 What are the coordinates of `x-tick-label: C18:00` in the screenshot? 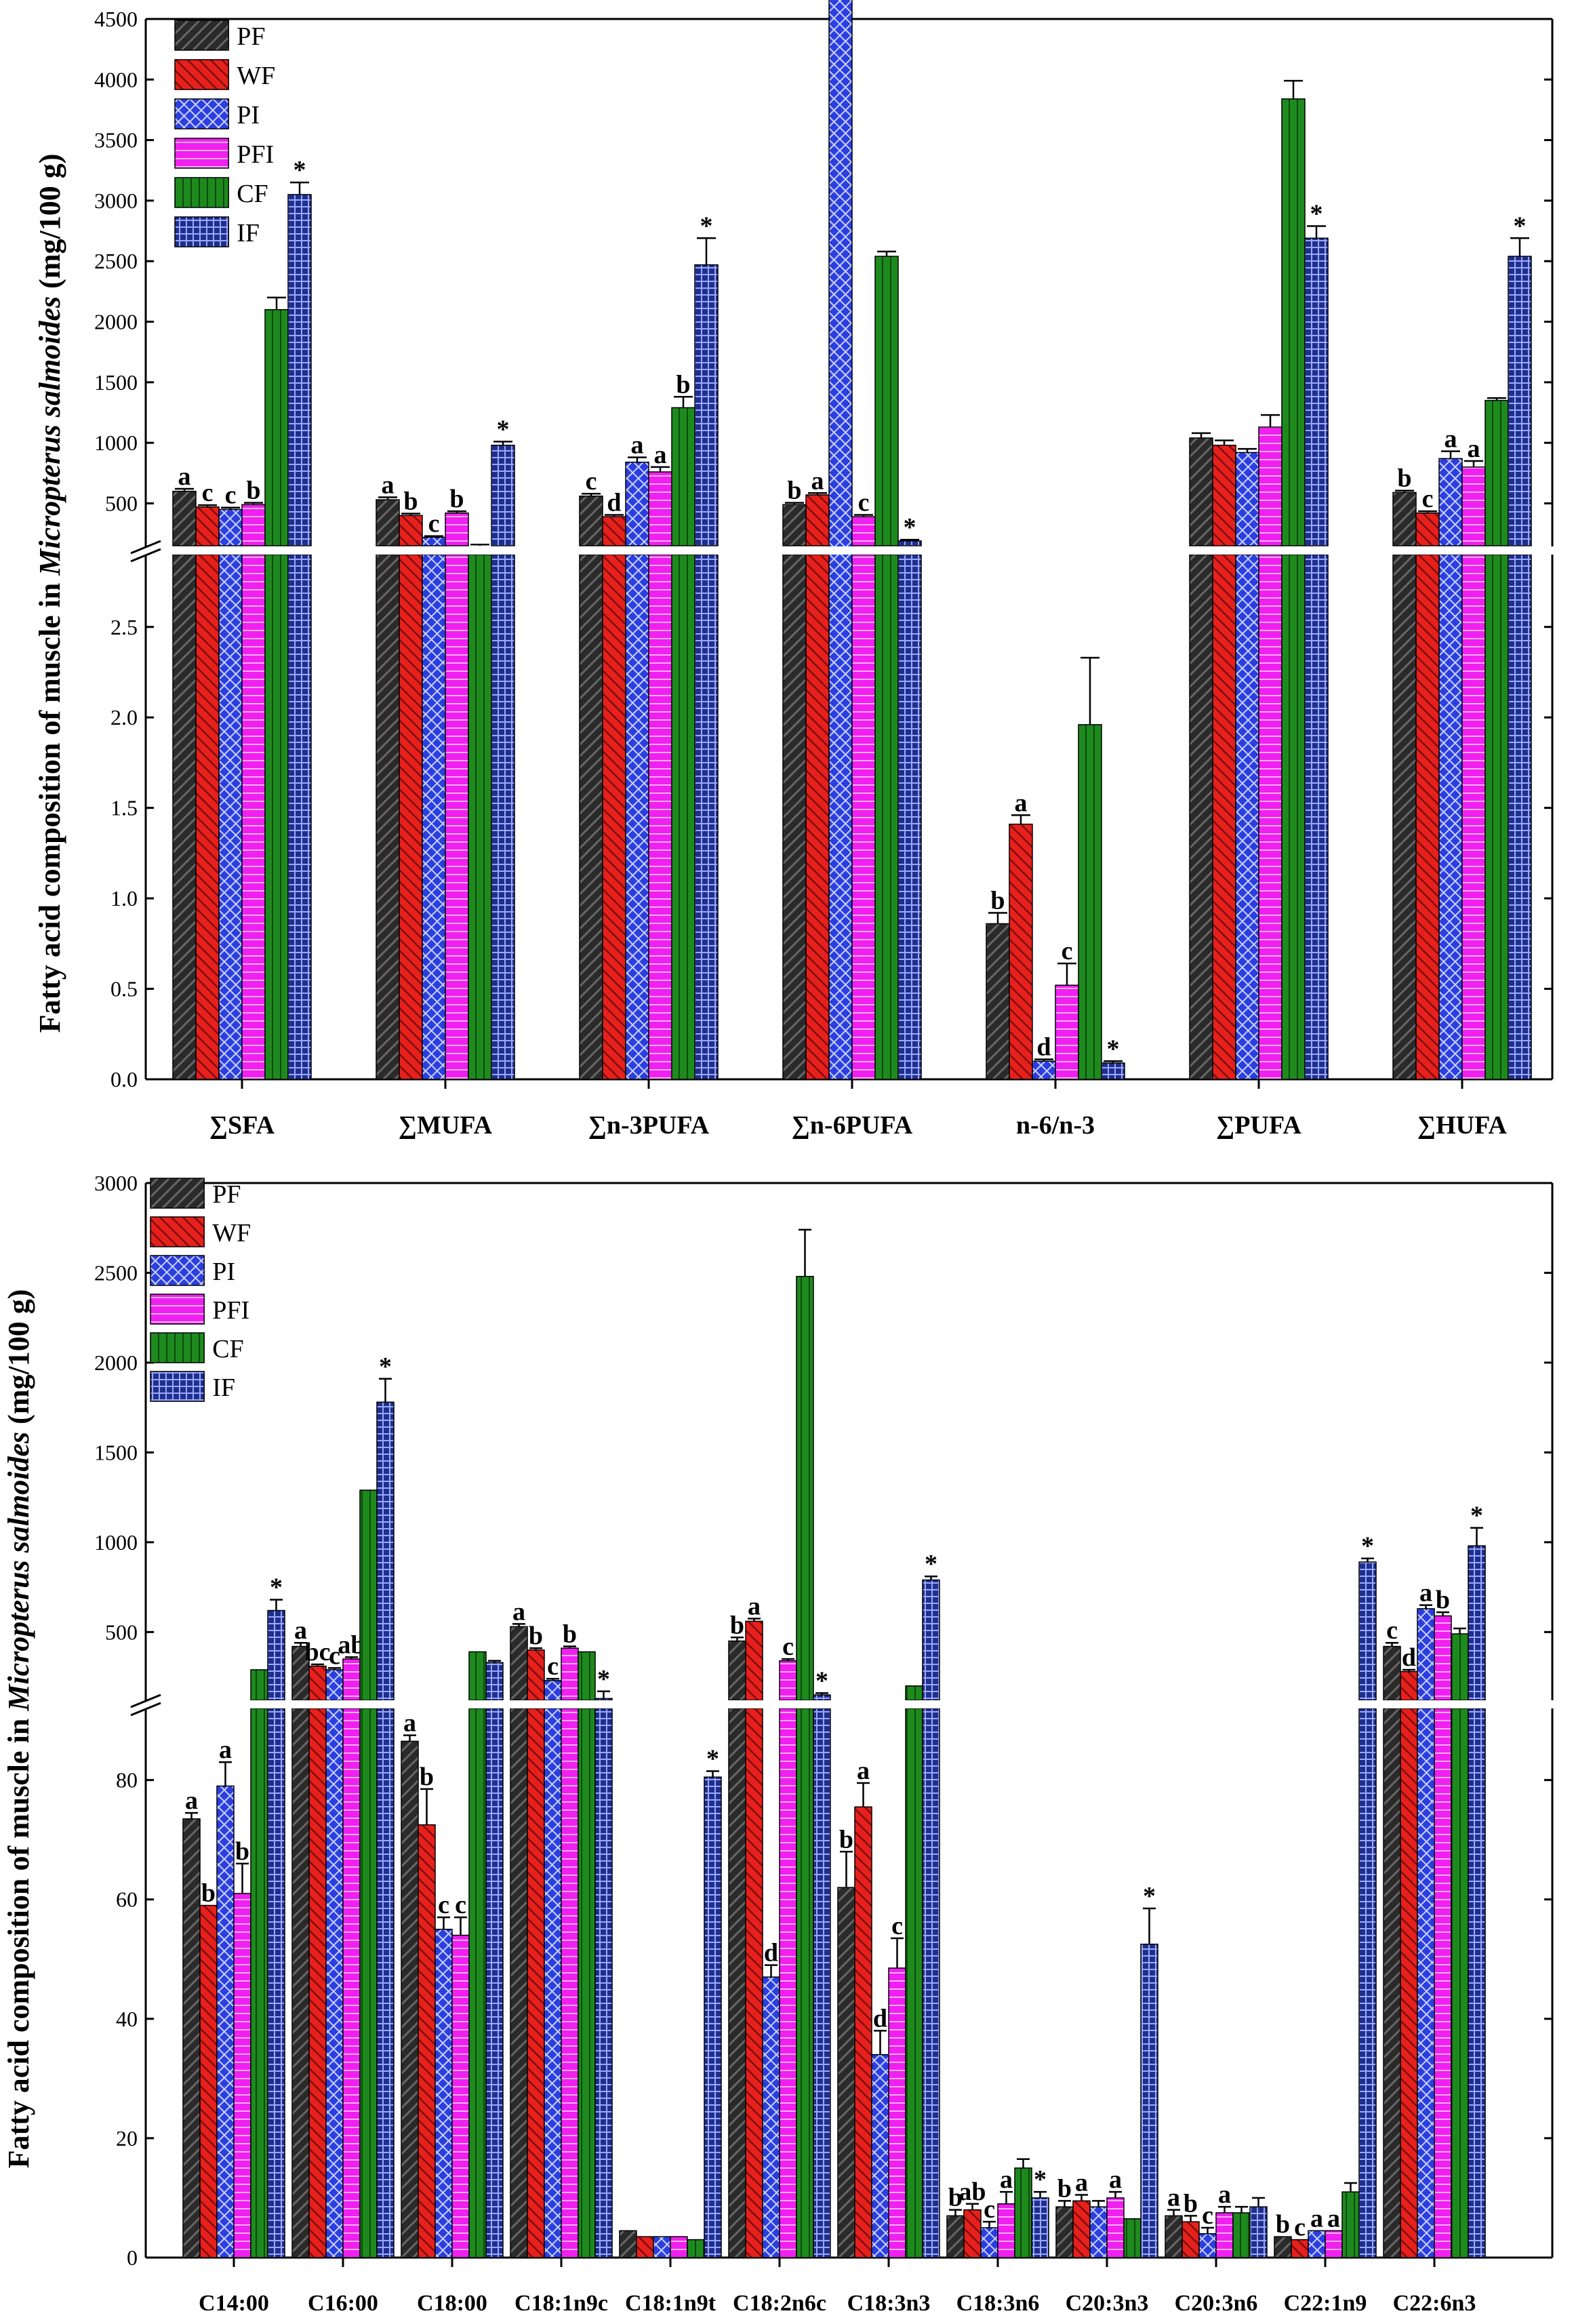 It's located at (452, 2303).